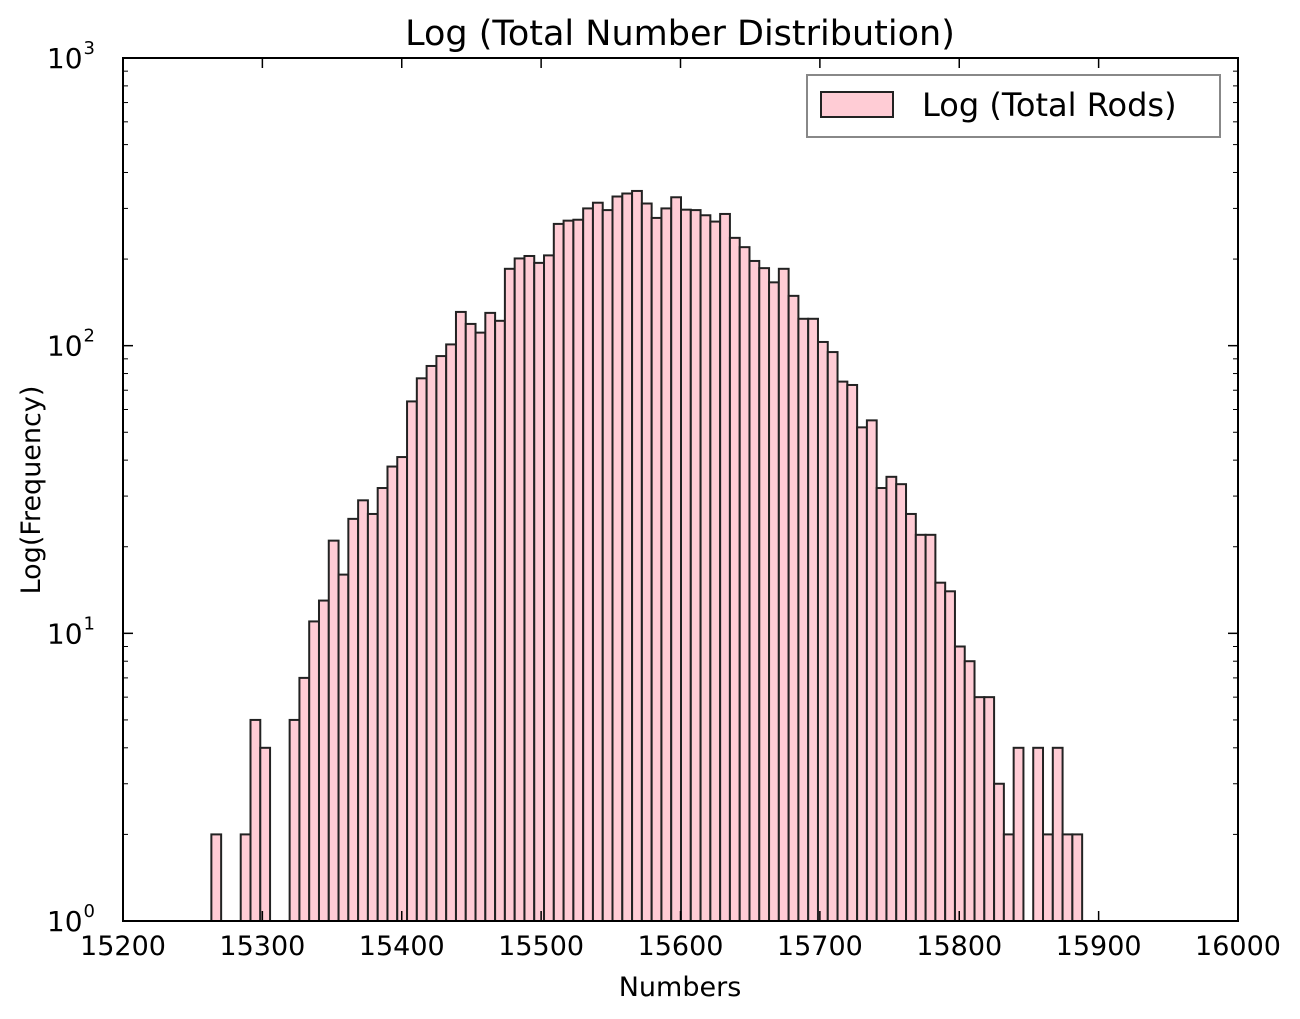  Describe the element at coordinates (31, 490) in the screenshot. I see `y-axis-label: Log(Frequency)` at that location.